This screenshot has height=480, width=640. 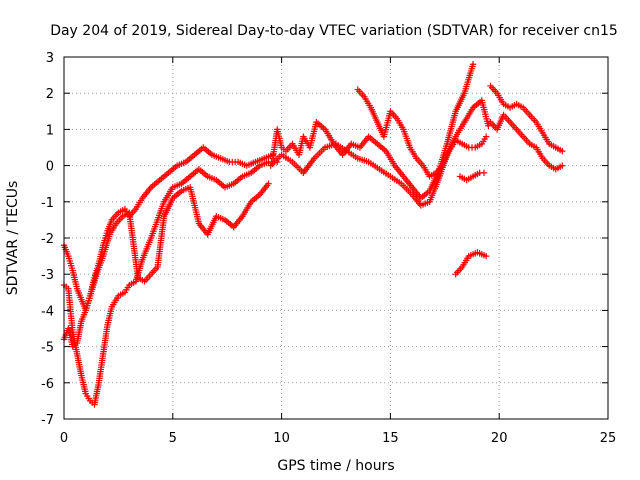 I want to click on data-point-track-d, so click(x=473, y=64).